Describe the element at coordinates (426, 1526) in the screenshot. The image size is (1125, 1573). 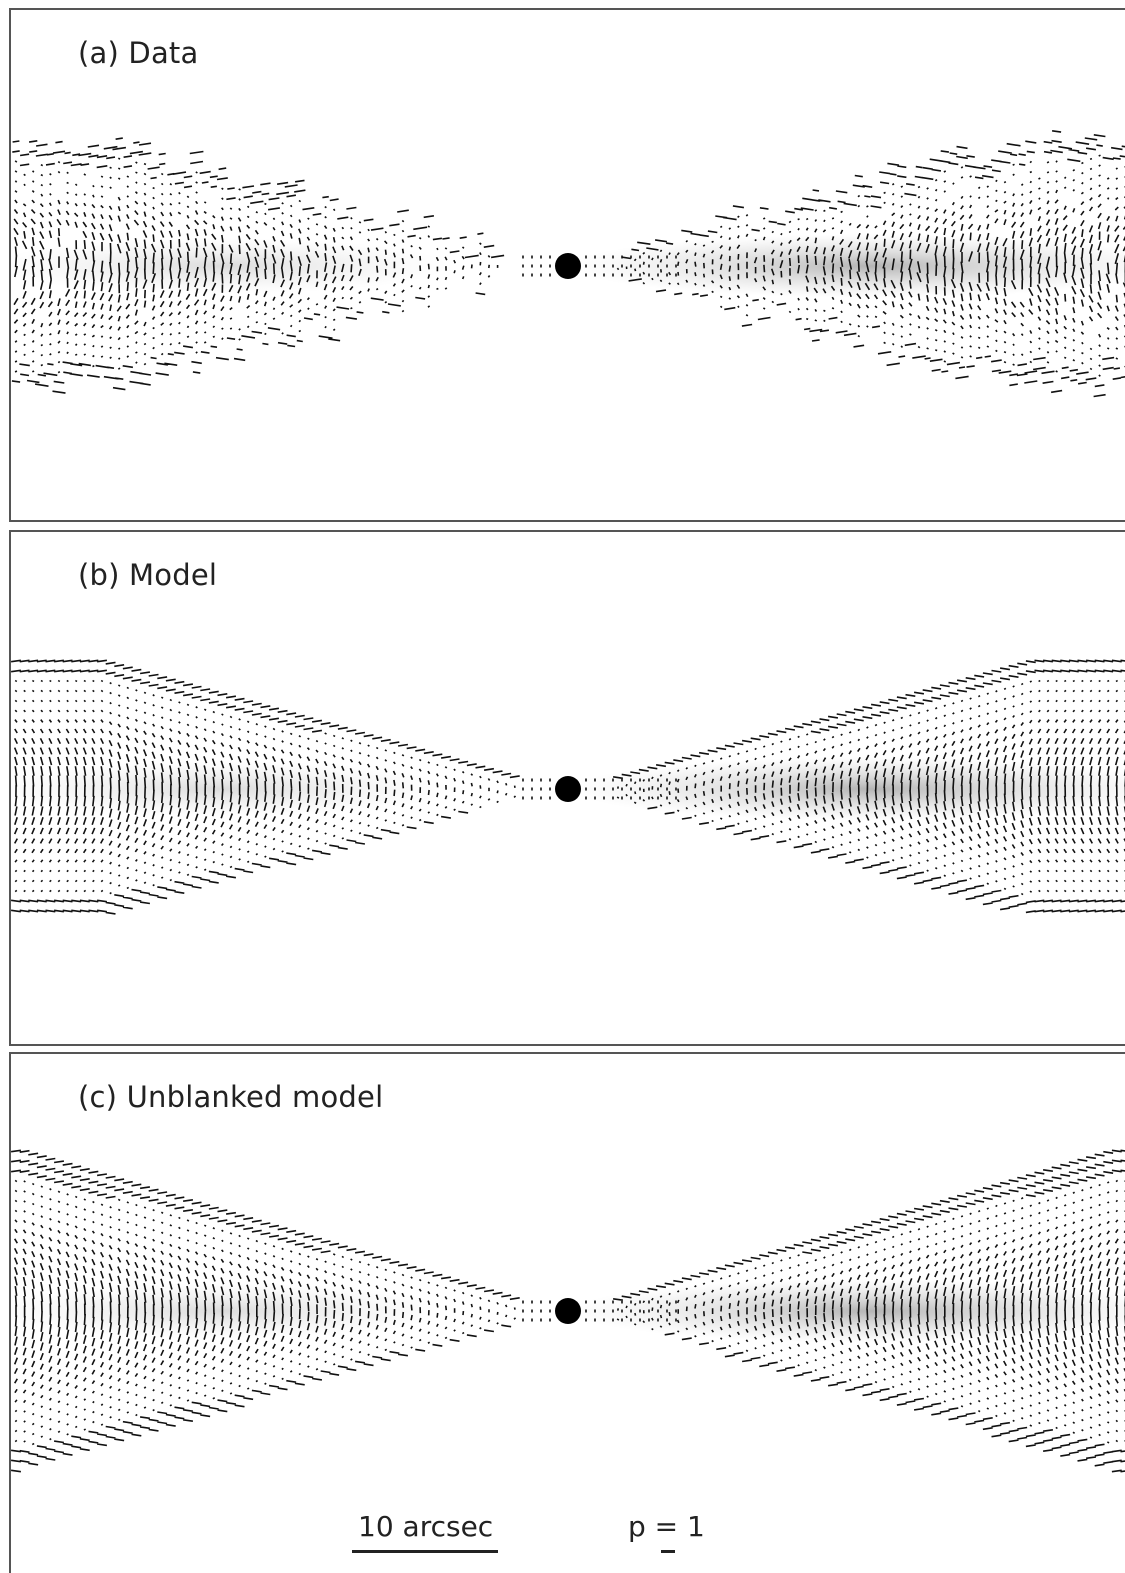
I see `scale-bar-label: 10 arcsec` at that location.